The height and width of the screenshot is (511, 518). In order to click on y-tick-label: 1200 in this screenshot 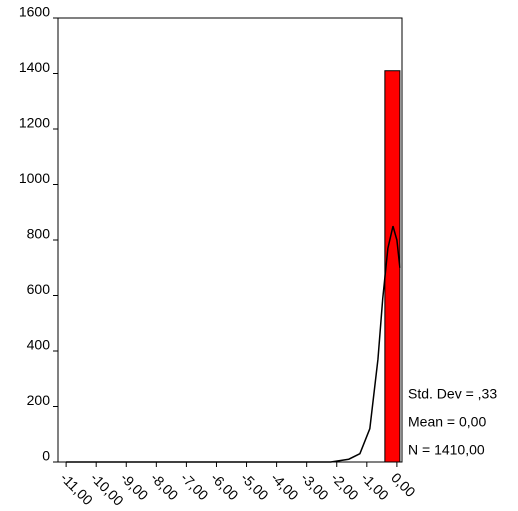, I will do `click(34, 123)`.